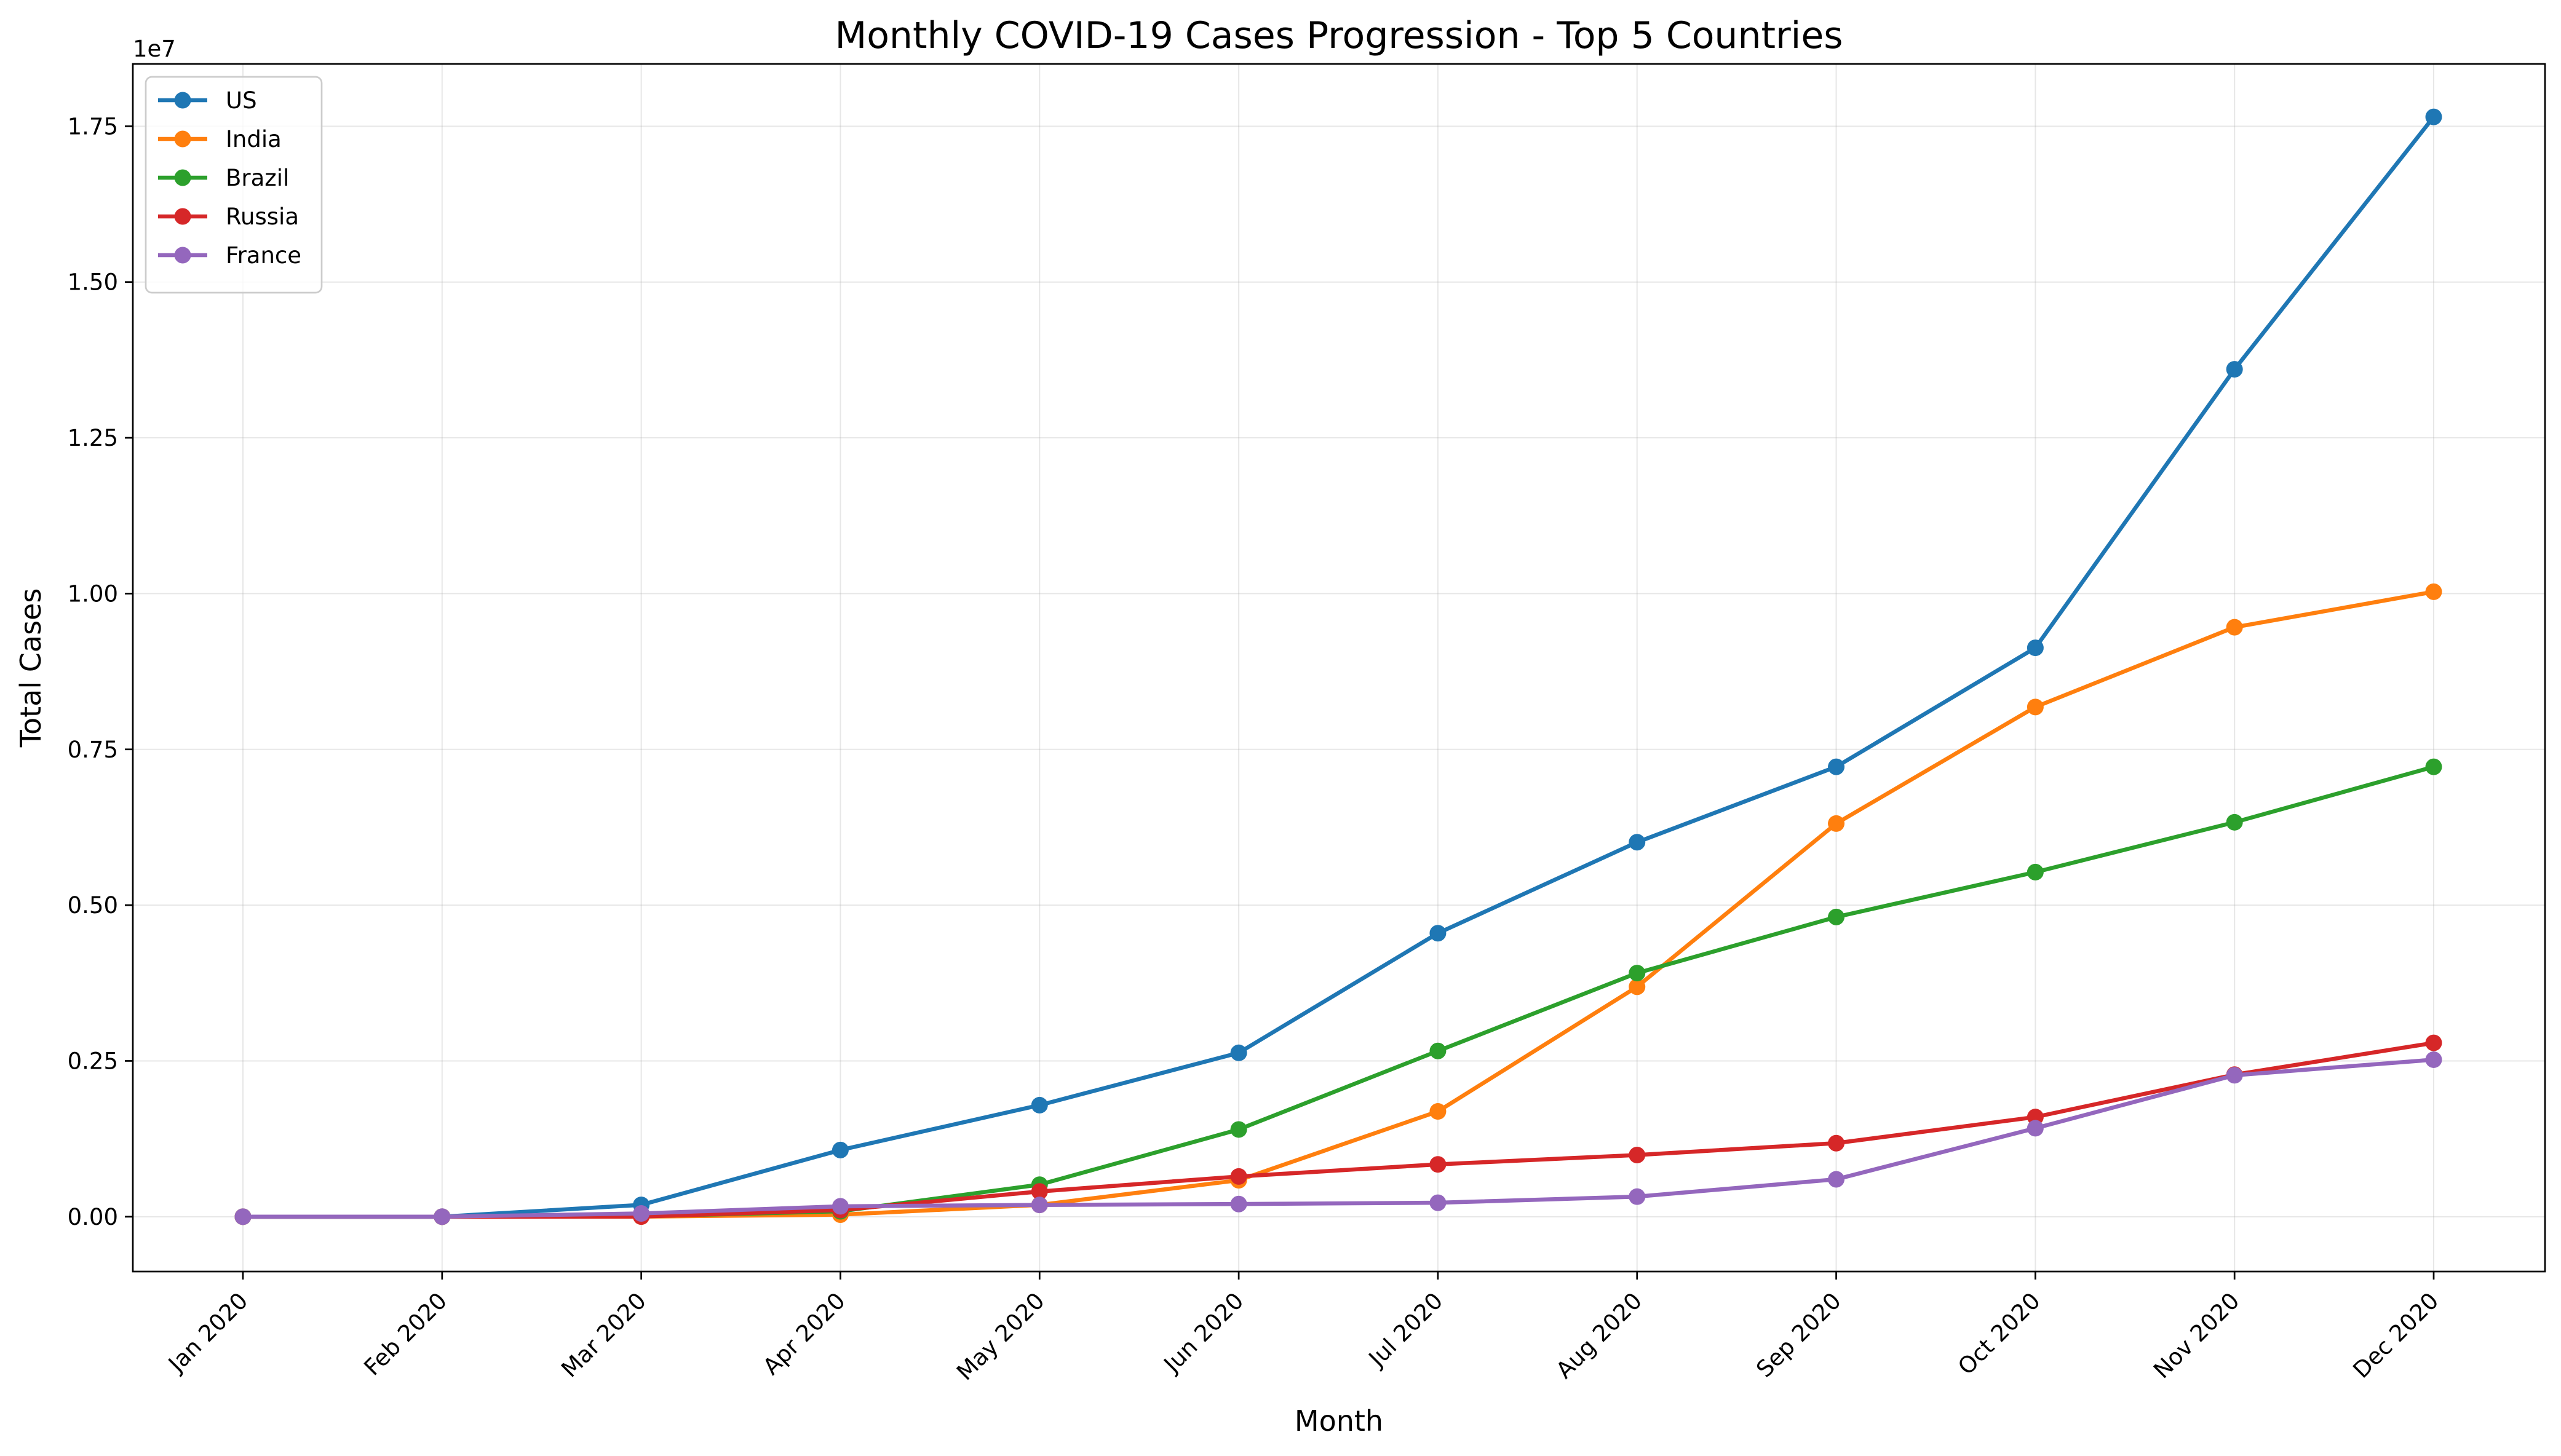 Image resolution: width=2561 pixels, height=1456 pixels. I want to click on legend-item-russia: Russia, so click(229, 217).